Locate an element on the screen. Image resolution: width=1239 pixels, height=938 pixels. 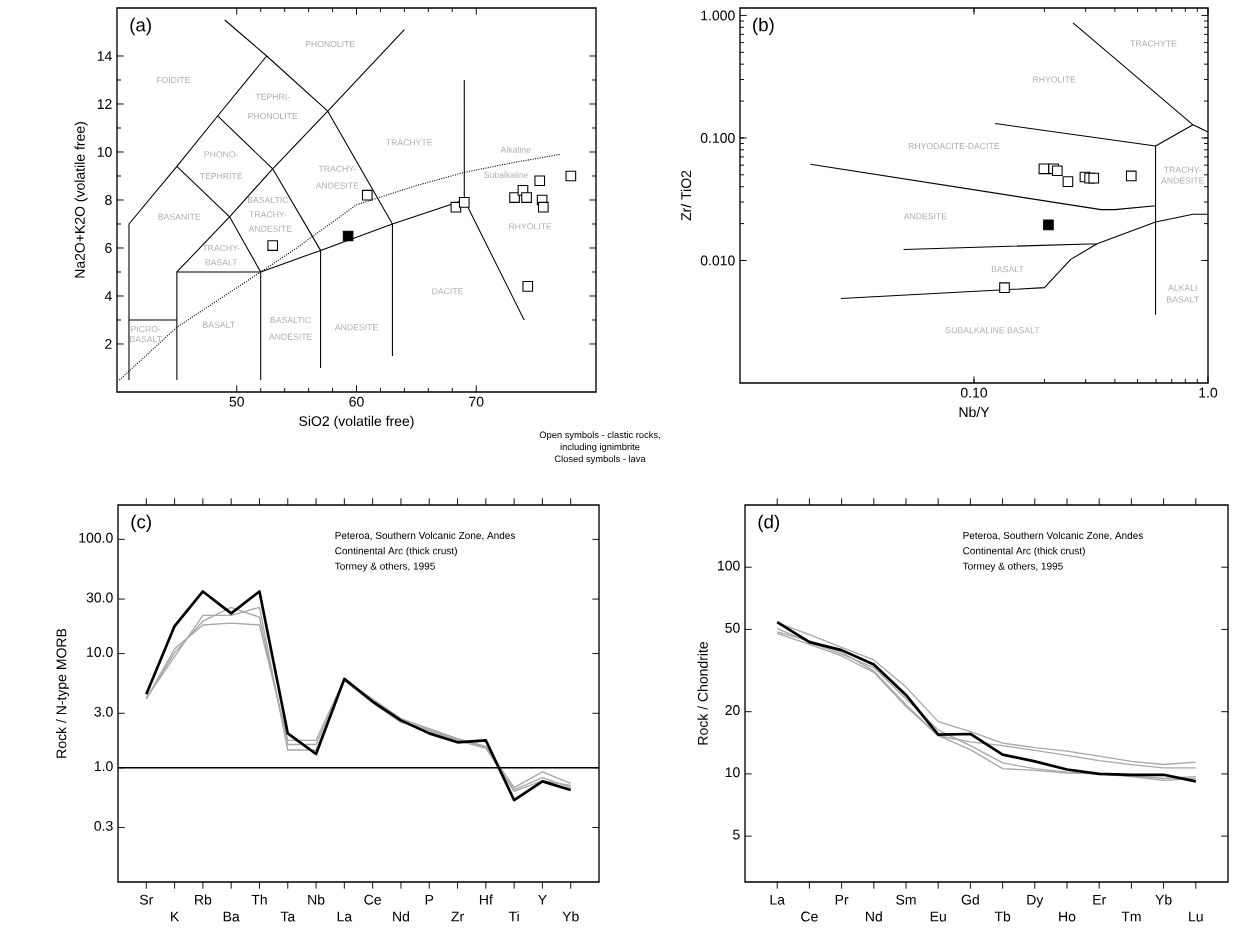
x-tick-label: 50 is located at coordinates (236, 401).